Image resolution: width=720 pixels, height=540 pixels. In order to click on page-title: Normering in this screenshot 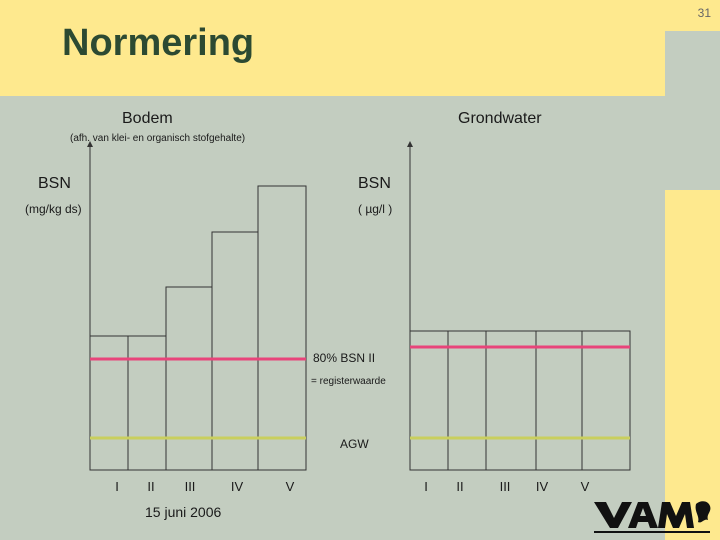, I will do `click(158, 43)`.